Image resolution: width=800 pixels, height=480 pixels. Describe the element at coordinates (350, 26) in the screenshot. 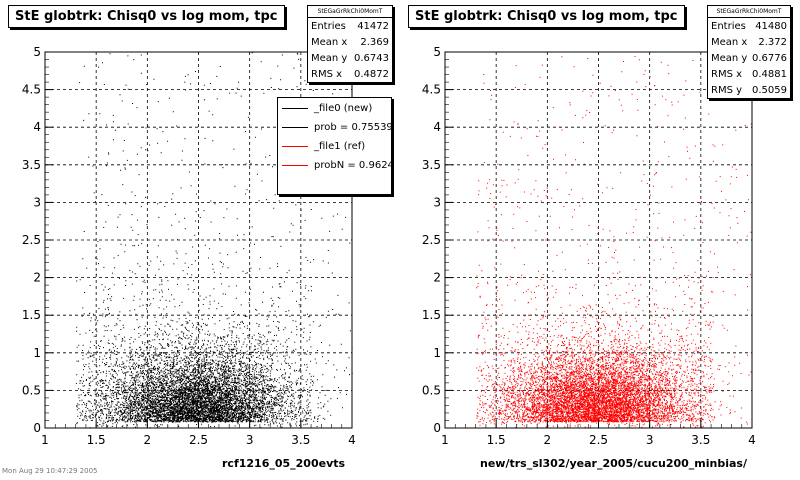

I see `left-stats-entries: Entries 41472` at that location.